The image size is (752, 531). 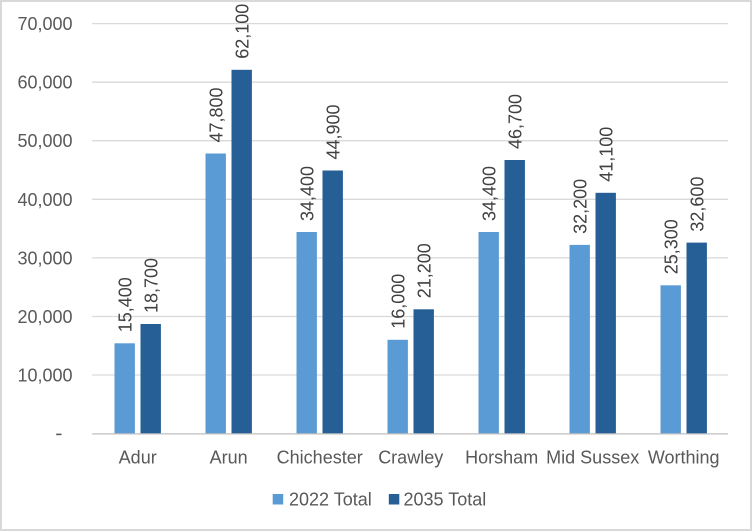 What do you see at coordinates (44, 141) in the screenshot?
I see `svg-text: 50,000` at bounding box center [44, 141].